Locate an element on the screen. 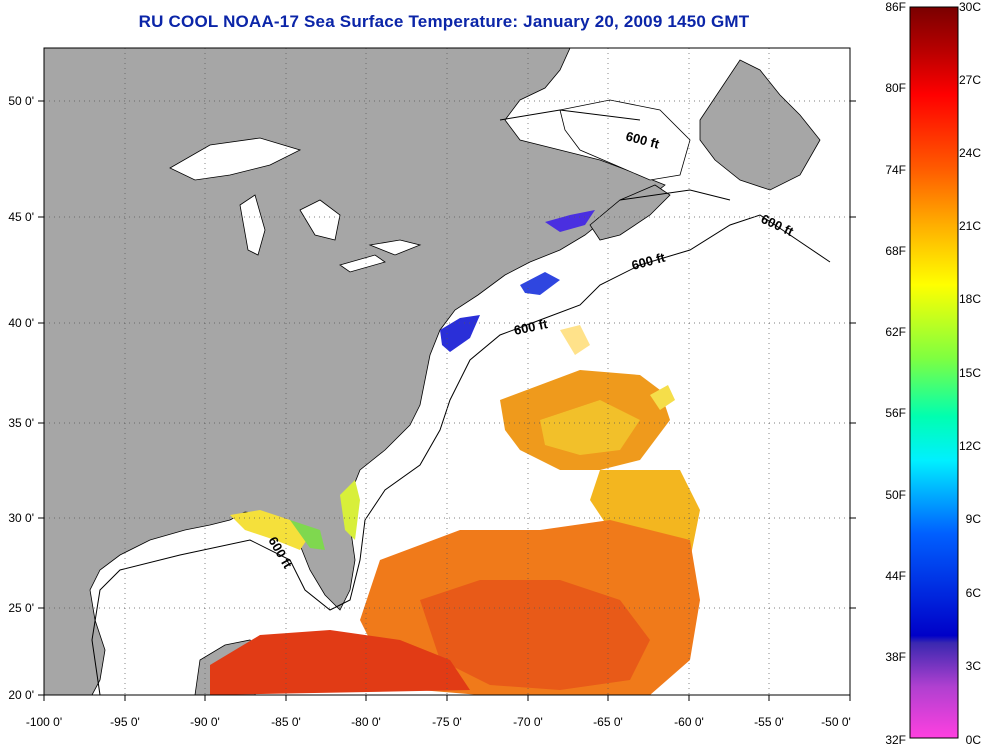 This screenshot has width=984, height=754. colorbar-f-label: 38F is located at coordinates (895, 657).